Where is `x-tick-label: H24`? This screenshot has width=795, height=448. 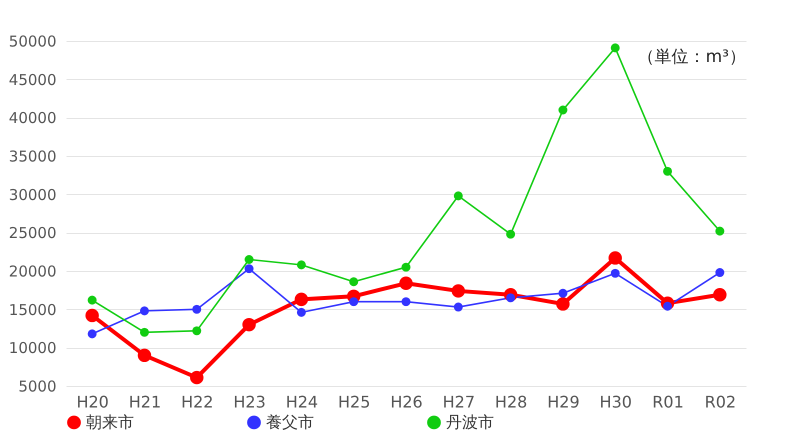 x-tick-label: H24 is located at coordinates (302, 402).